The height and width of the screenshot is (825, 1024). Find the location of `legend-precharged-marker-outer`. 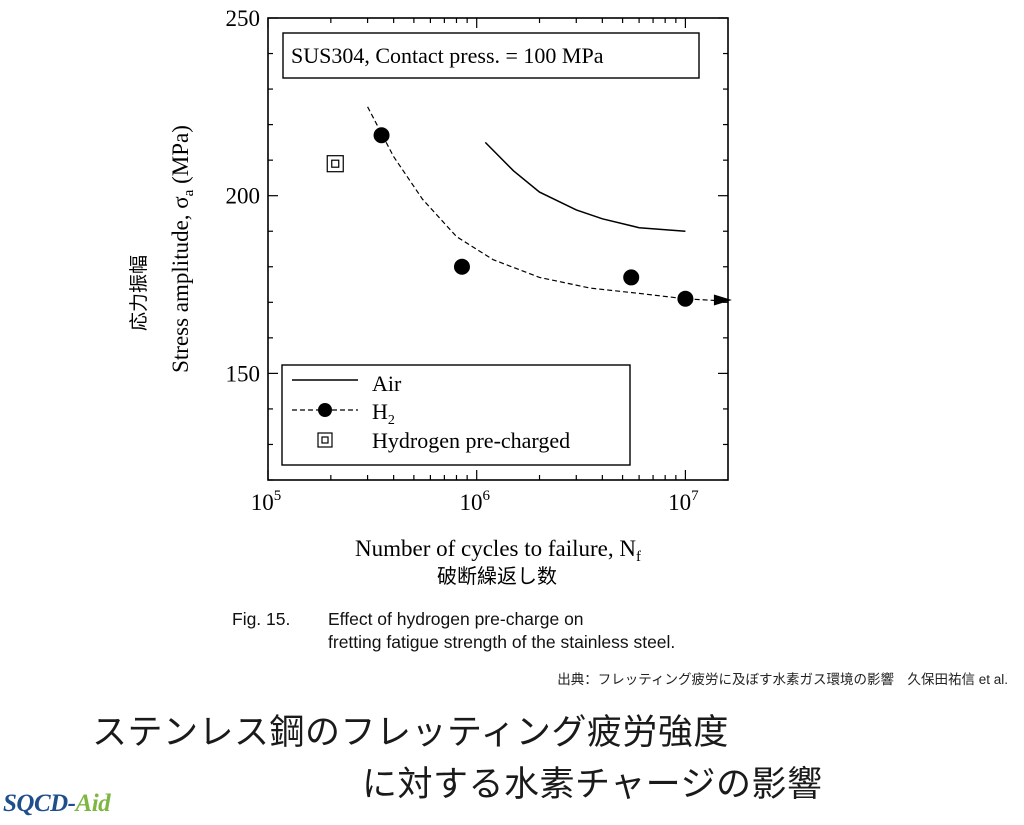

legend-precharged-marker-outer is located at coordinates (325, 440).